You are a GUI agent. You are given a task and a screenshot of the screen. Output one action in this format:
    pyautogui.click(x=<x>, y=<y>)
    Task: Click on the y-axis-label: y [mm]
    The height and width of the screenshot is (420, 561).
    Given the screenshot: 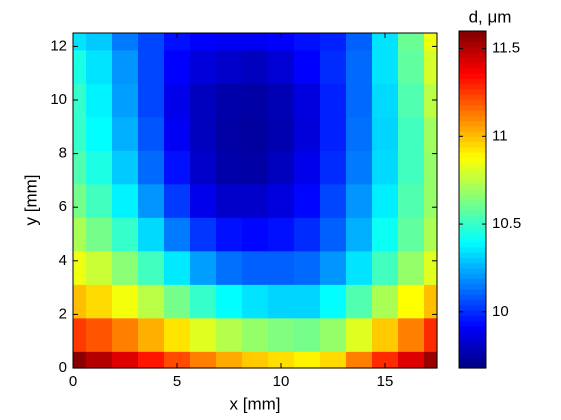 What is the action you would take?
    pyautogui.click(x=30, y=200)
    